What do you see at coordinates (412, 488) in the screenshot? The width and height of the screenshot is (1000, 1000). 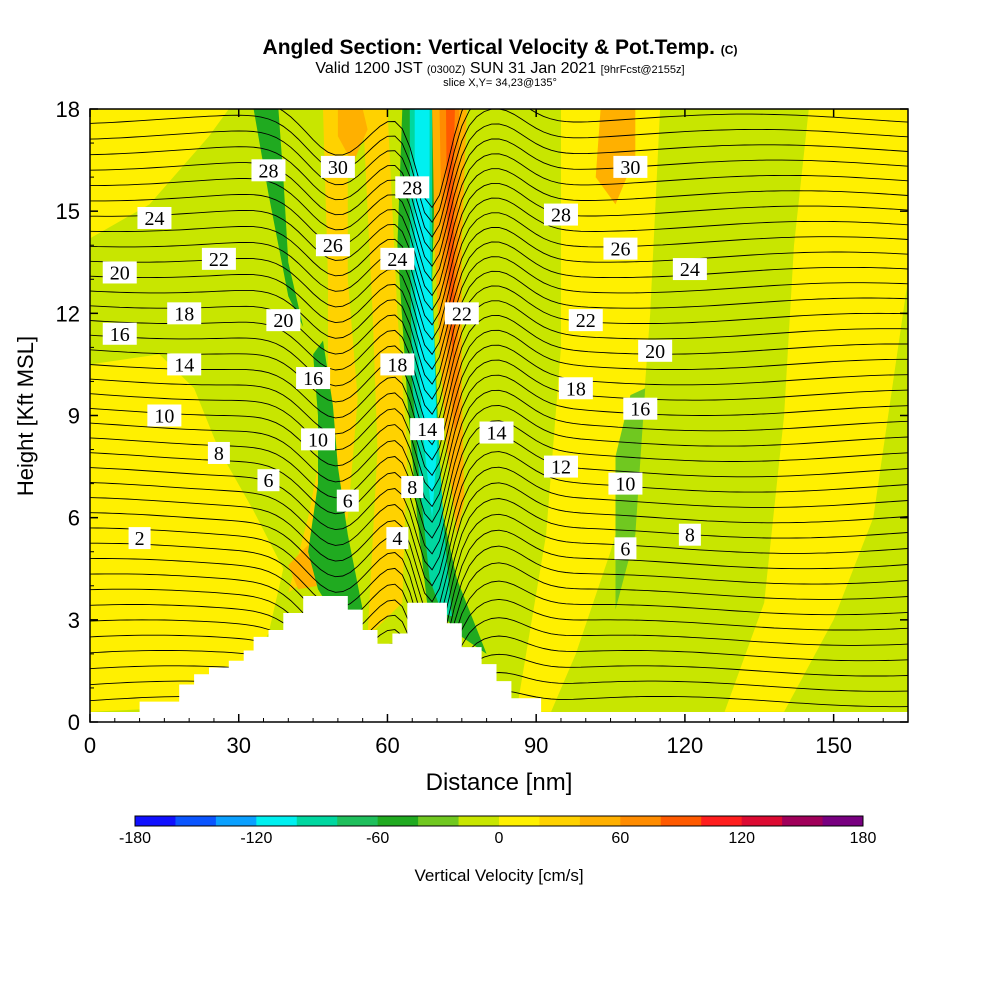 I see `isentrope-label-text: 8` at bounding box center [412, 488].